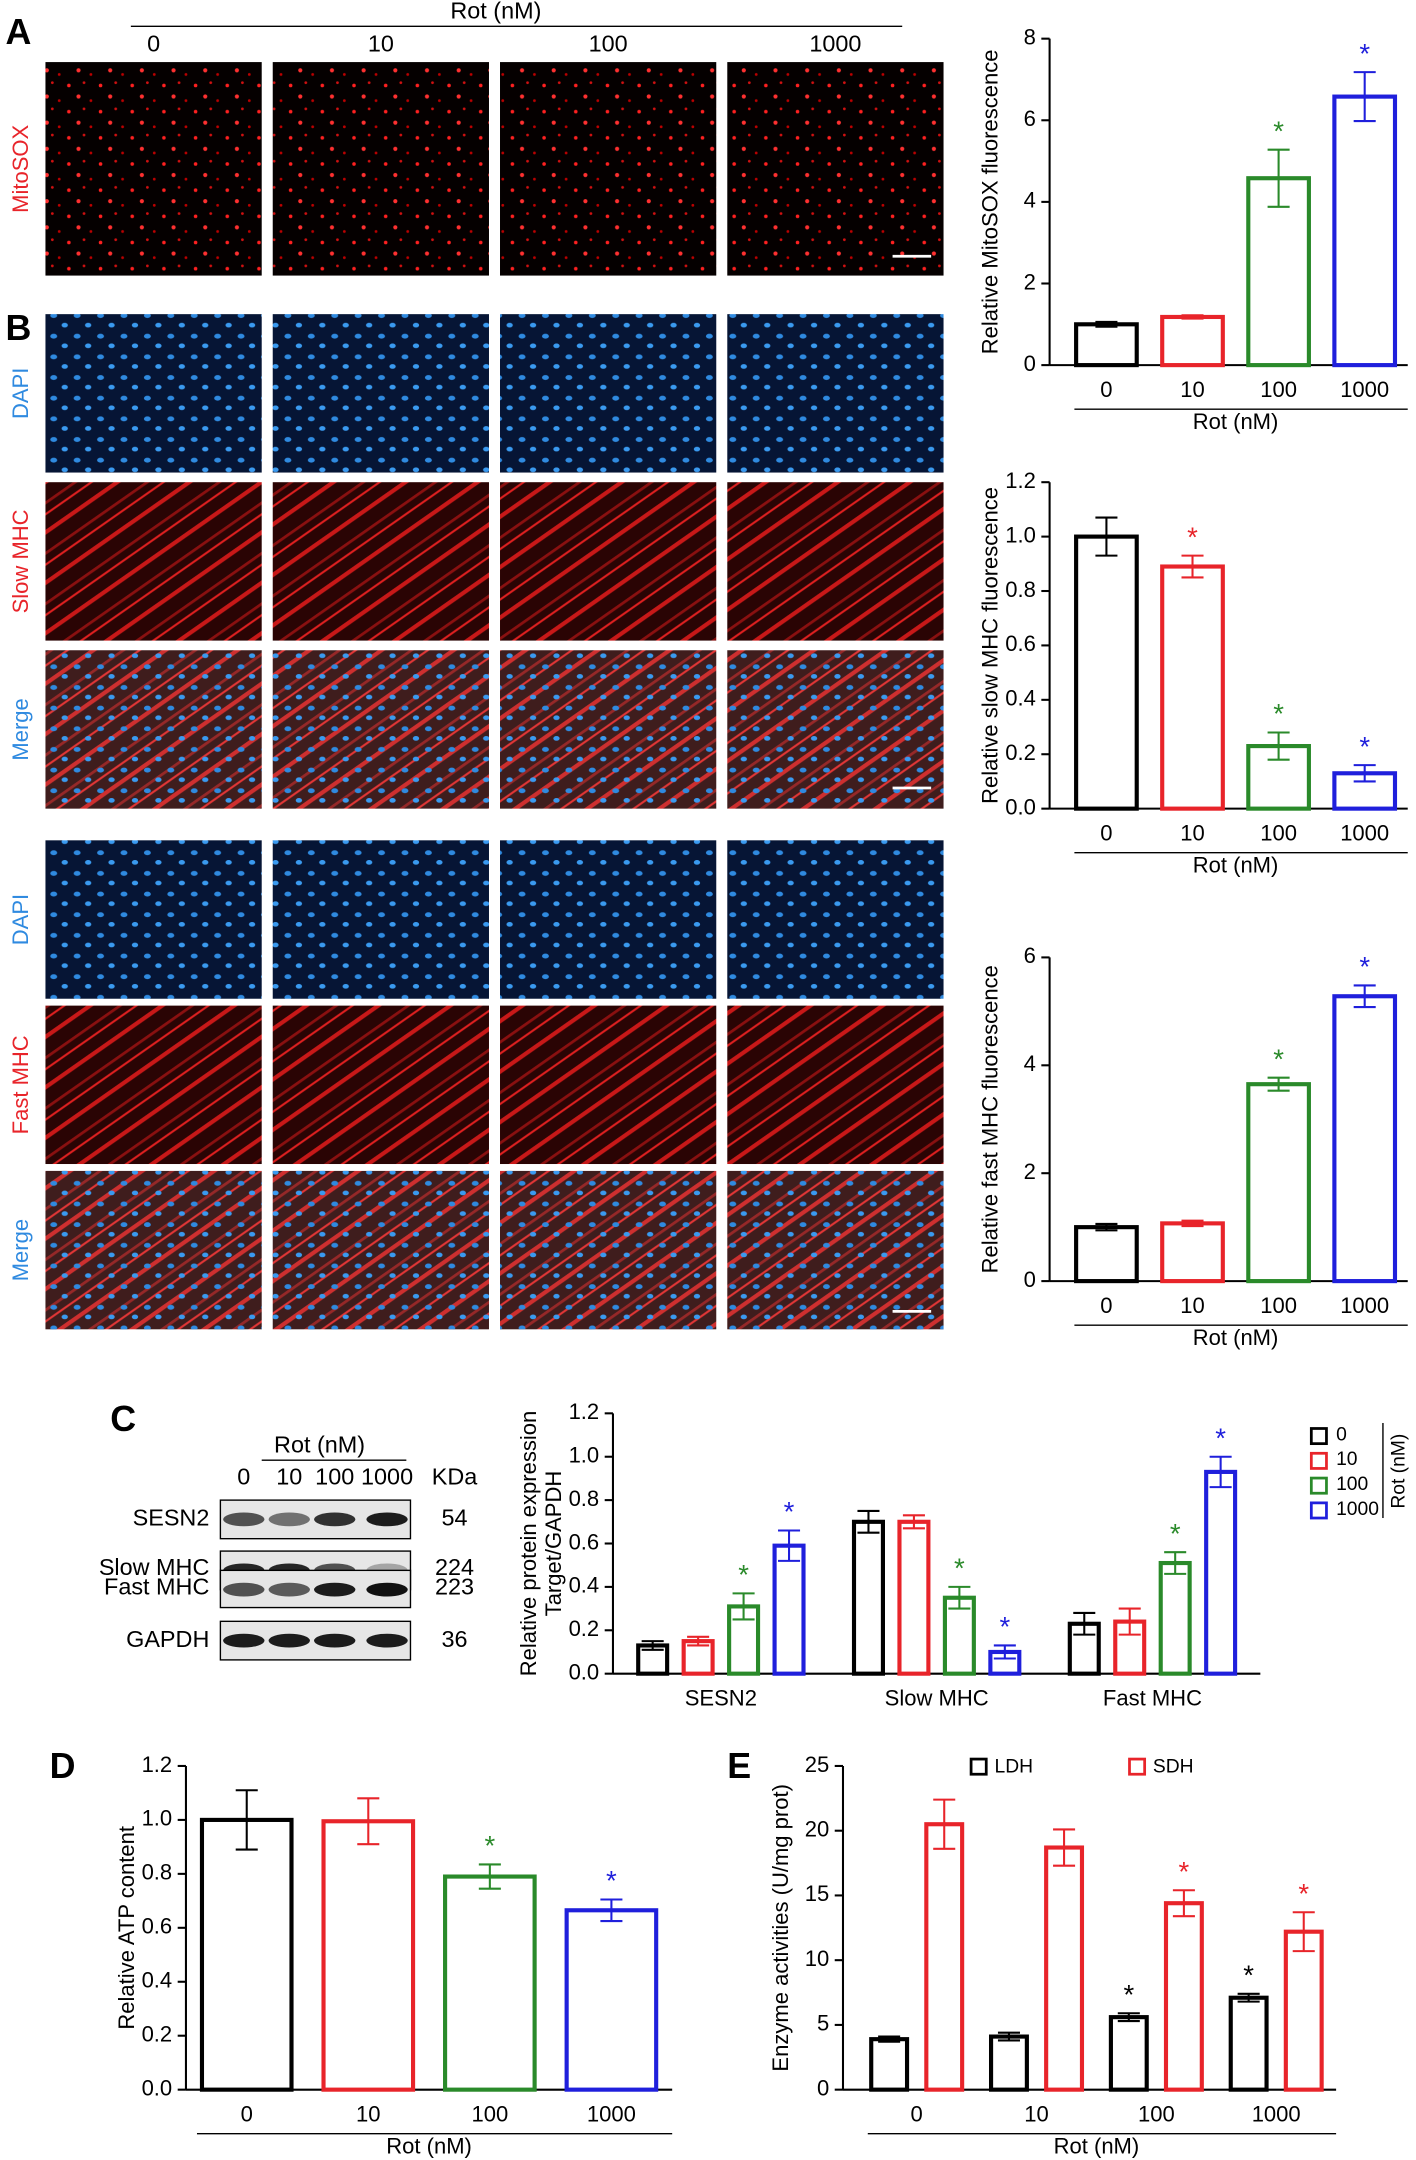 The height and width of the screenshot is (2160, 1416). Describe the element at coordinates (1030, 36) in the screenshot. I see `y-tick-label: 8` at that location.